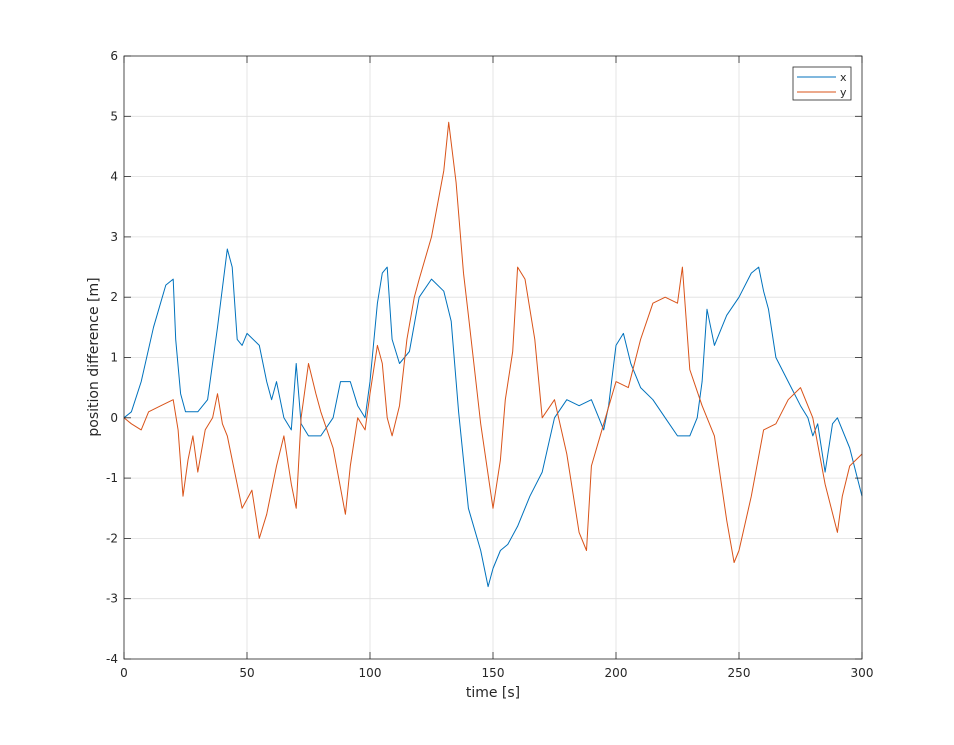 The height and width of the screenshot is (745, 954). I want to click on y-tick-label: -4, so click(112, 659).